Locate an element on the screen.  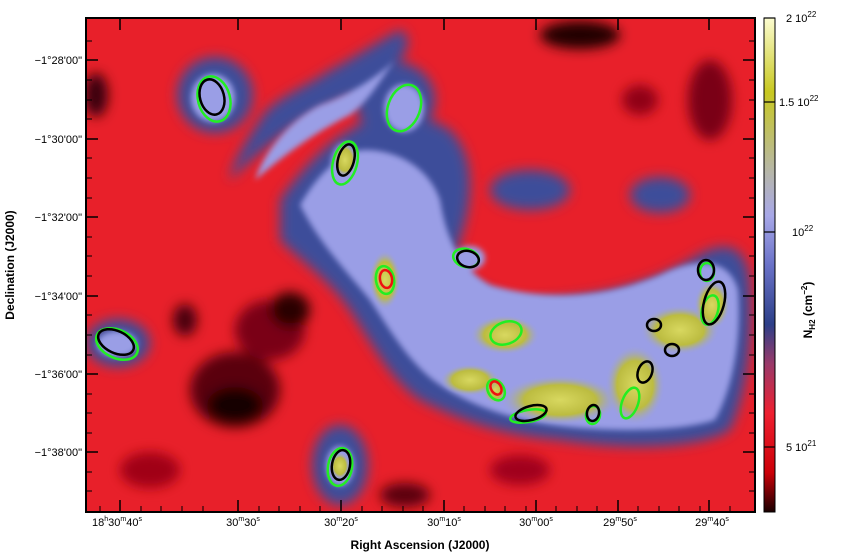
colorbar-tick-label: 2 1022 is located at coordinates (801, 17).